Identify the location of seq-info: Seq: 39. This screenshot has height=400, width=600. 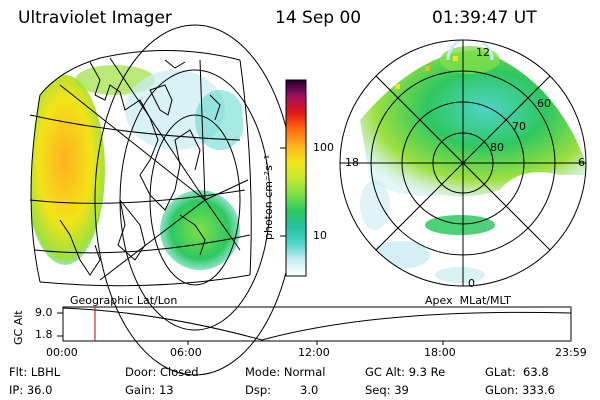
(387, 390).